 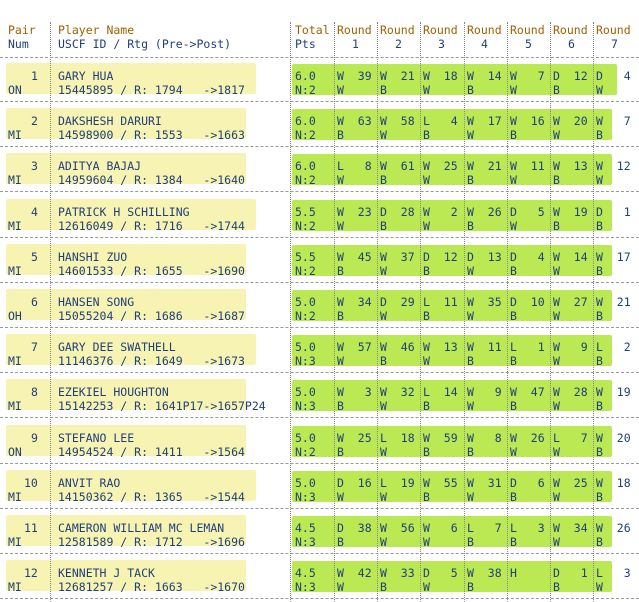 What do you see at coordinates (151, 361) in the screenshot?
I see `player-id-rating: 11146376 / R: 1649 ->1673` at bounding box center [151, 361].